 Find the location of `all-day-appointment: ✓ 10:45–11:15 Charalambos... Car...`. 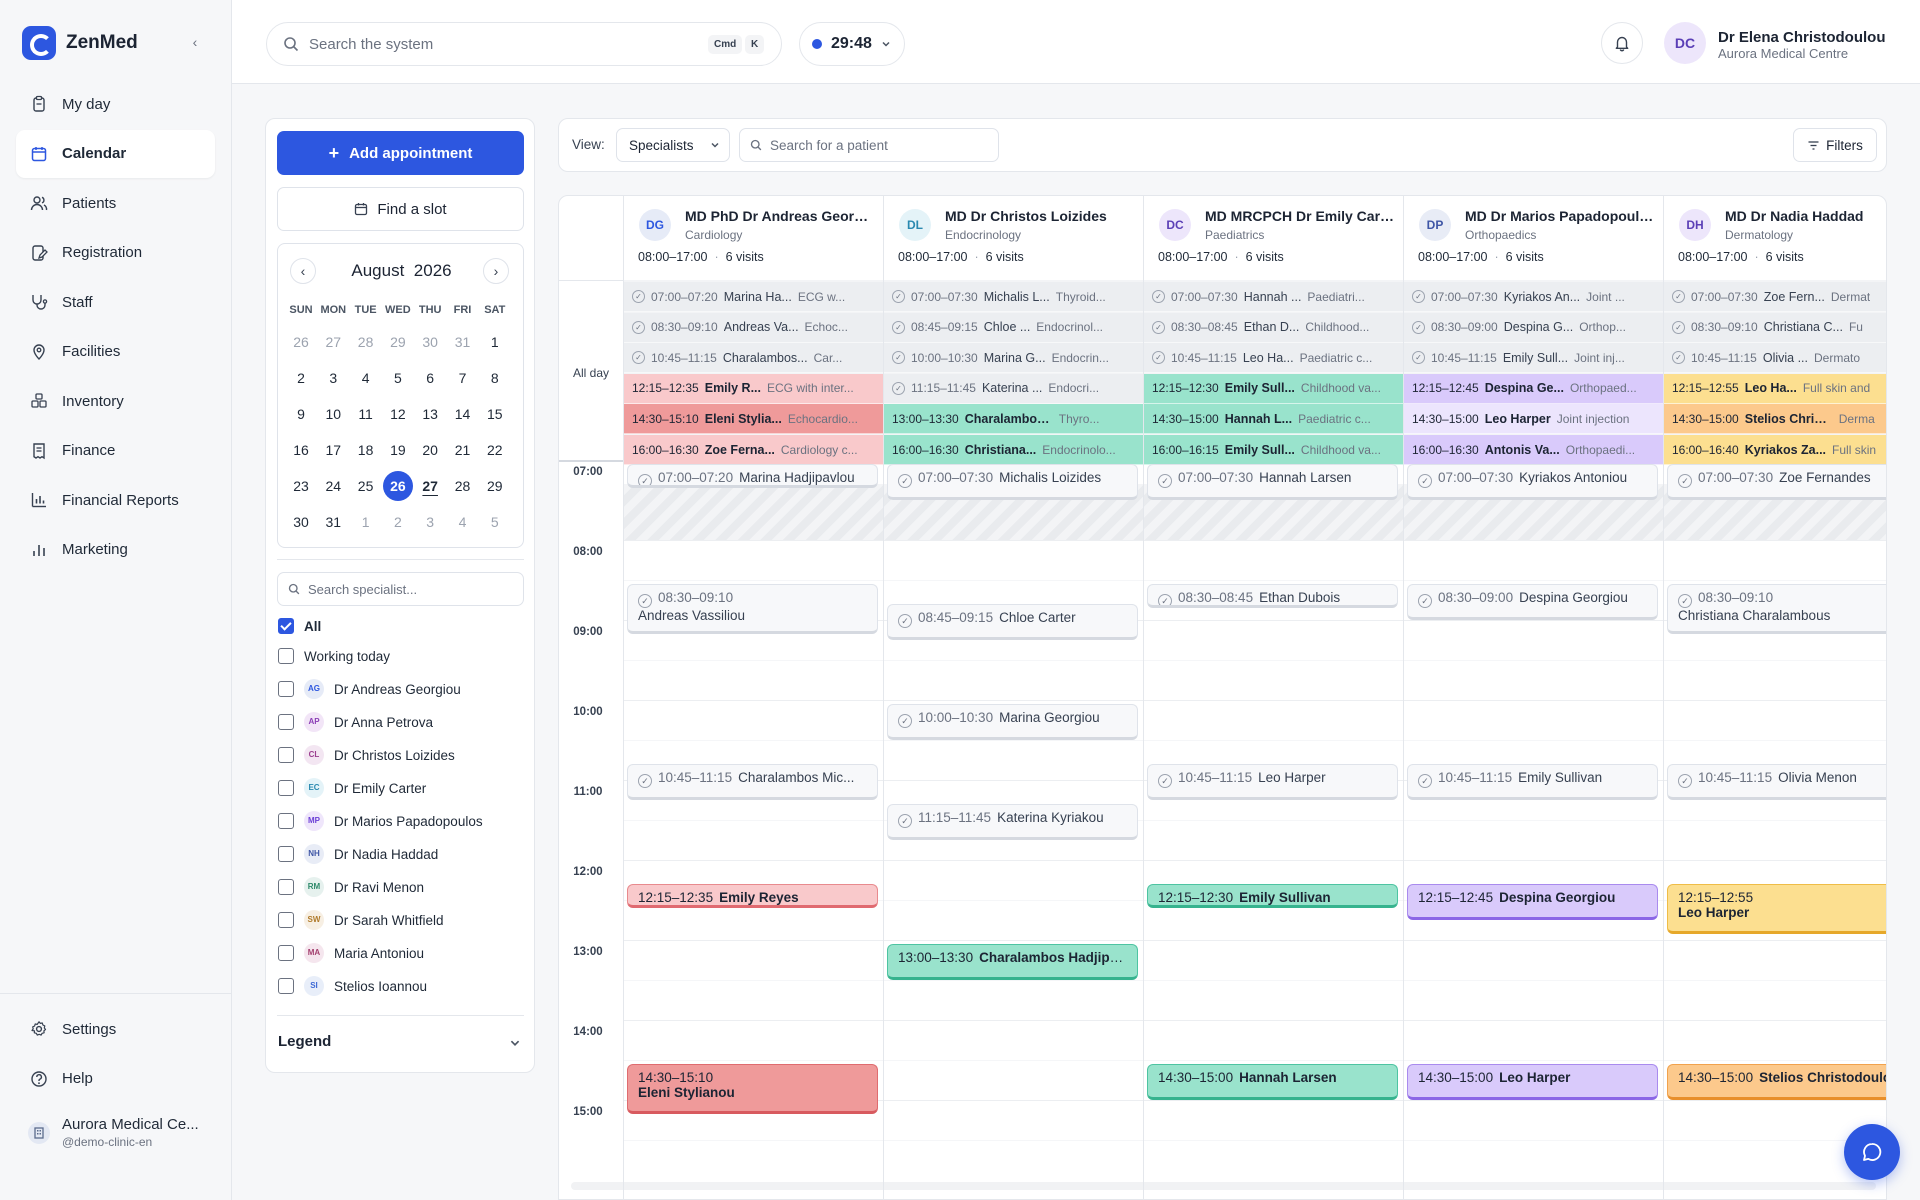

all-day-appointment: ✓ 10:45–11:15 Charalambos... Car... is located at coordinates (753, 358).